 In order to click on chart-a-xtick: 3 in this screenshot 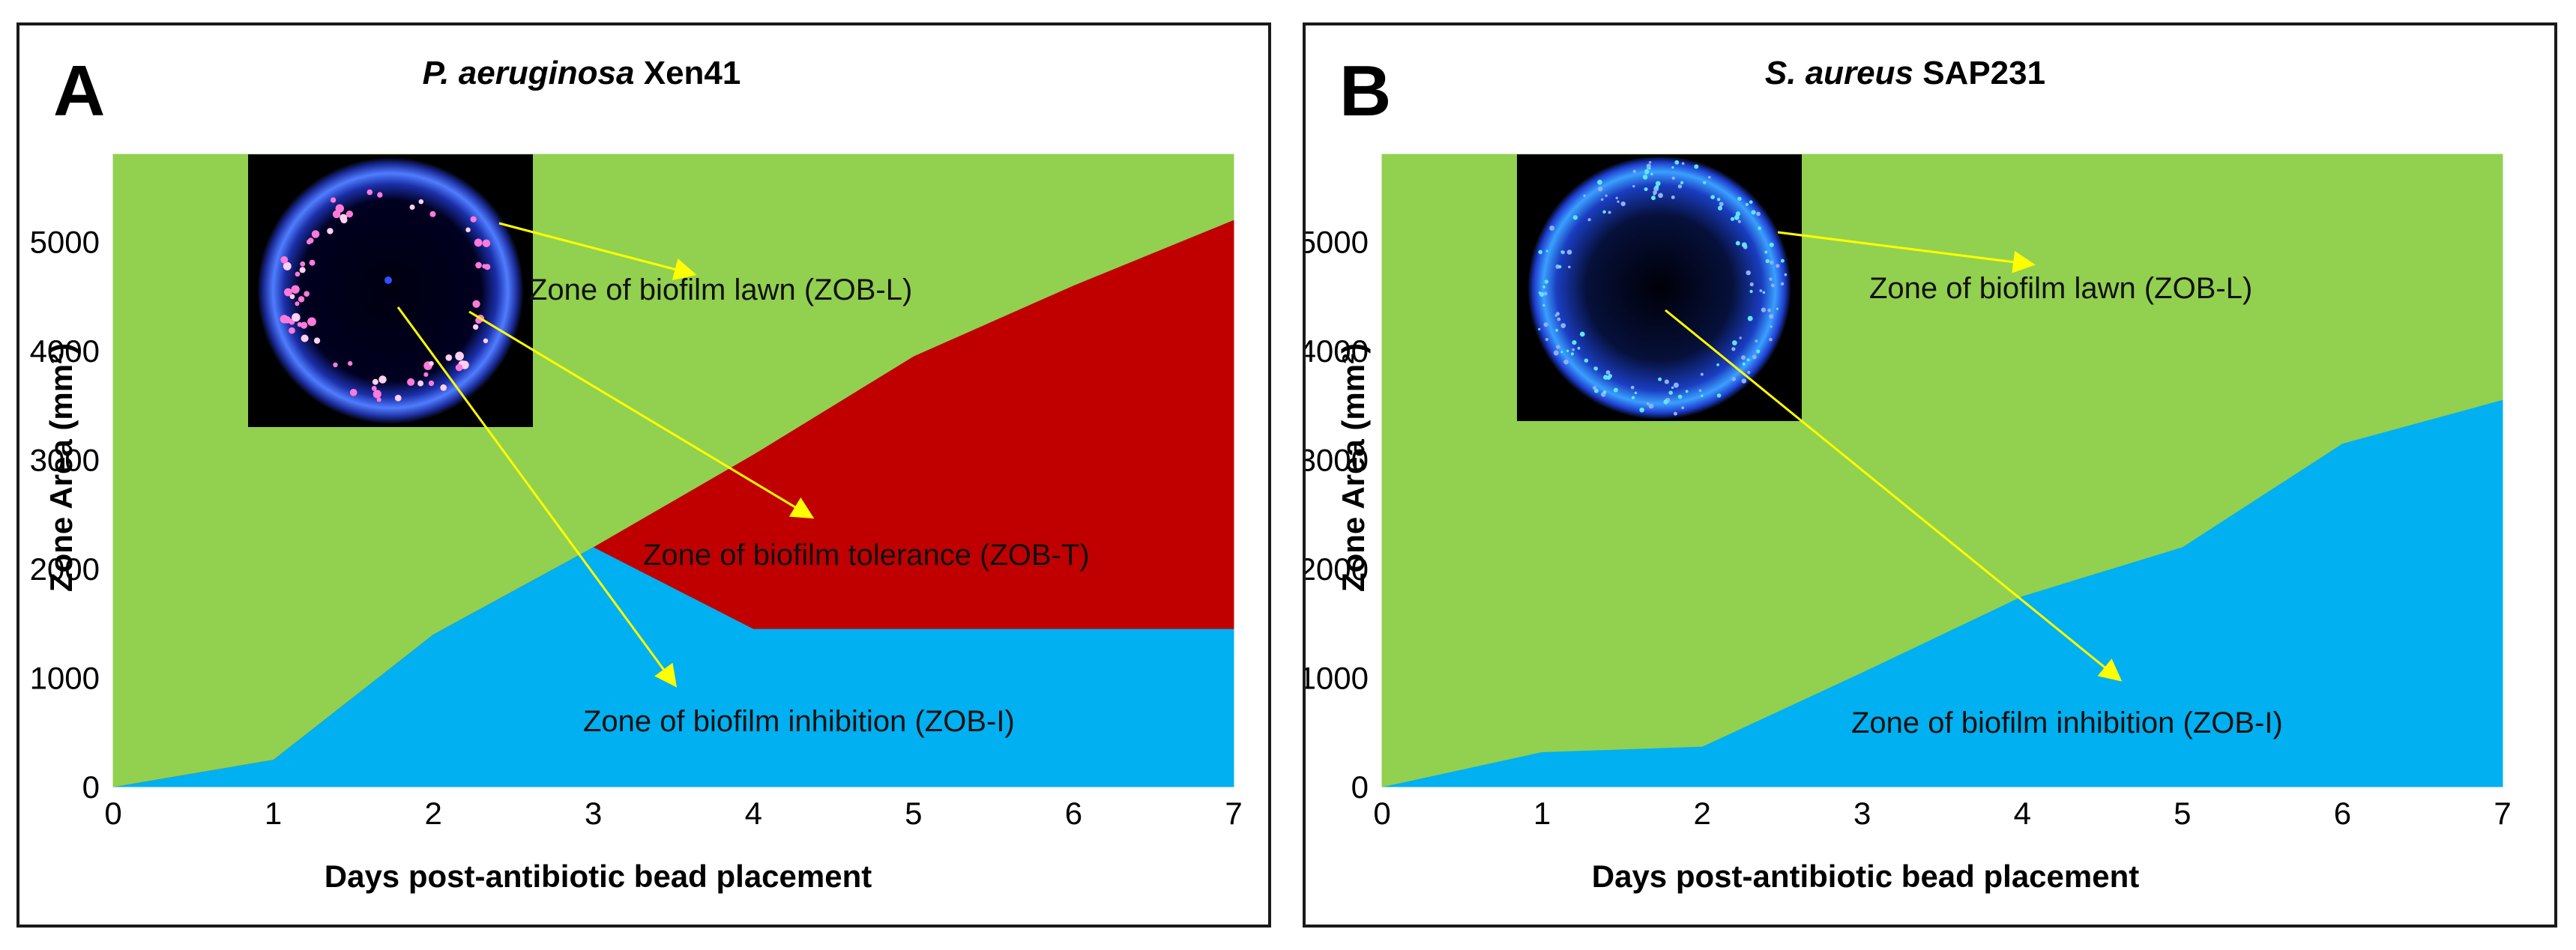, I will do `click(593, 814)`.